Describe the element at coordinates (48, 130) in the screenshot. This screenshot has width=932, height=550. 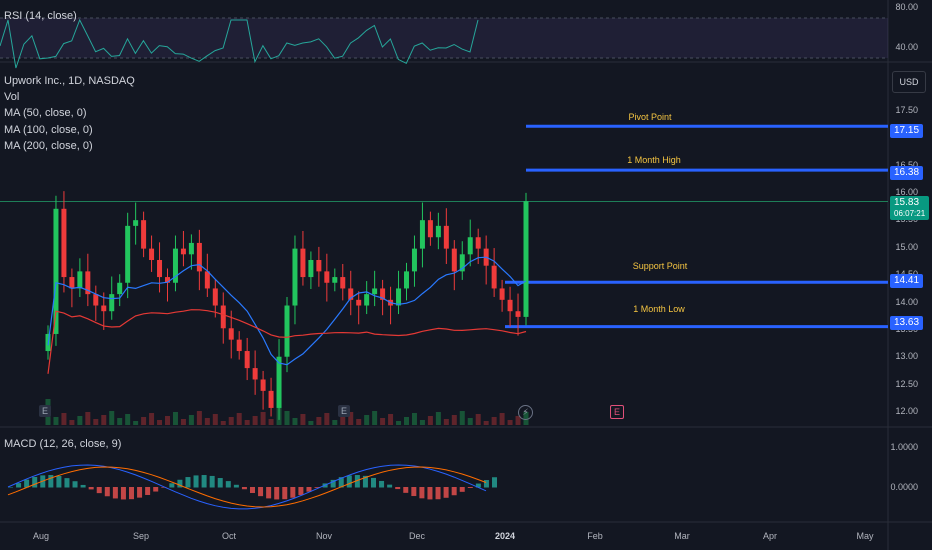
I see `ma100-legend: MA (100, close, 0)` at that location.